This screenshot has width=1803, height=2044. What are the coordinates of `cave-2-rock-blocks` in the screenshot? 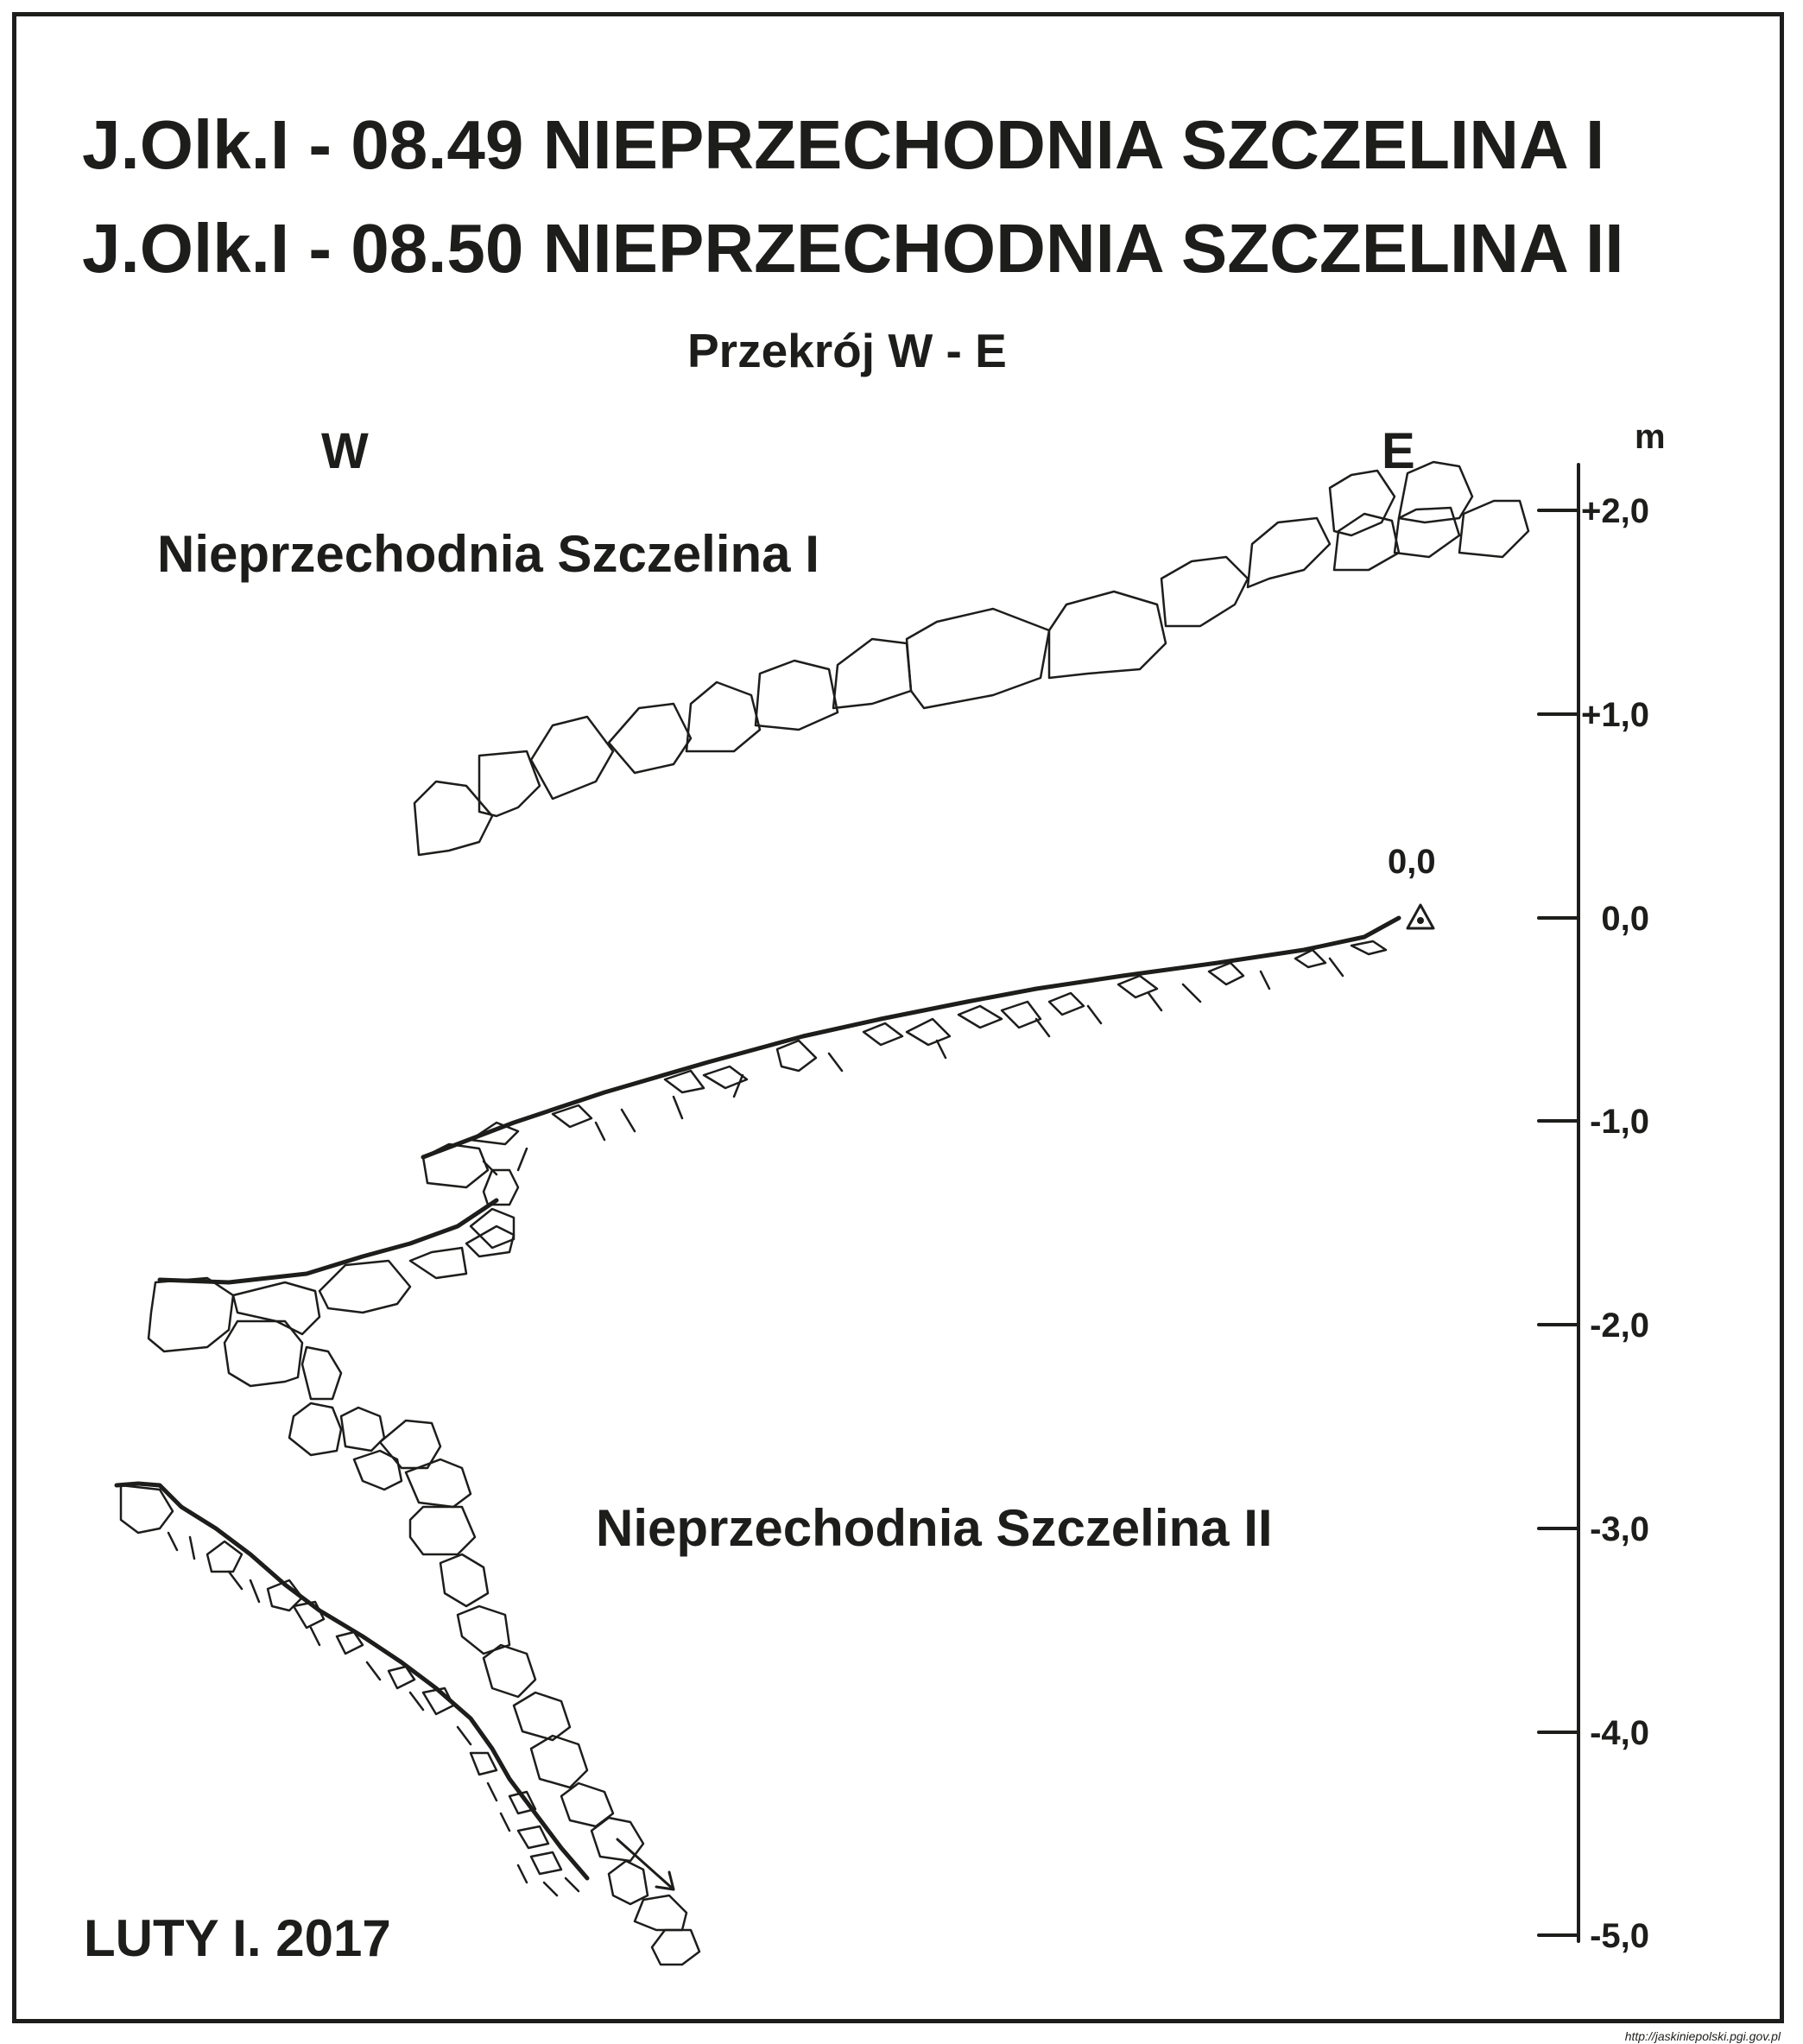 It's located at (424, 1595).